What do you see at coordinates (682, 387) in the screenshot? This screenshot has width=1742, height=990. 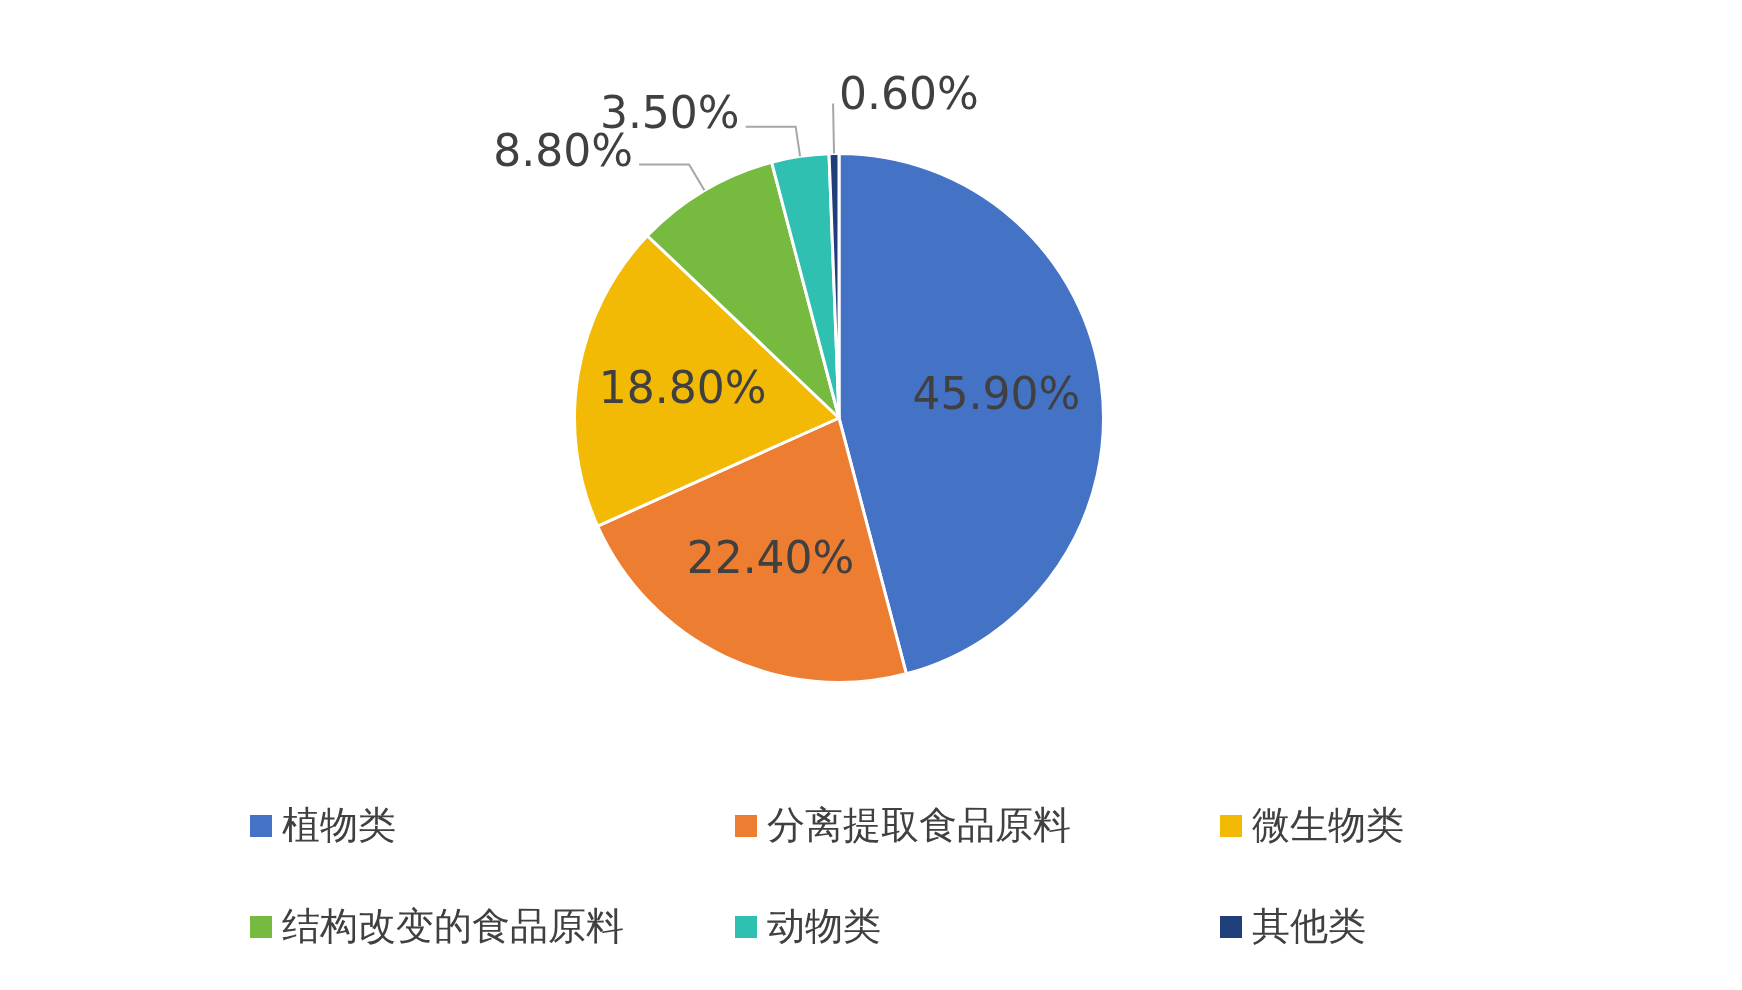 I see `data-label: 18.80%` at bounding box center [682, 387].